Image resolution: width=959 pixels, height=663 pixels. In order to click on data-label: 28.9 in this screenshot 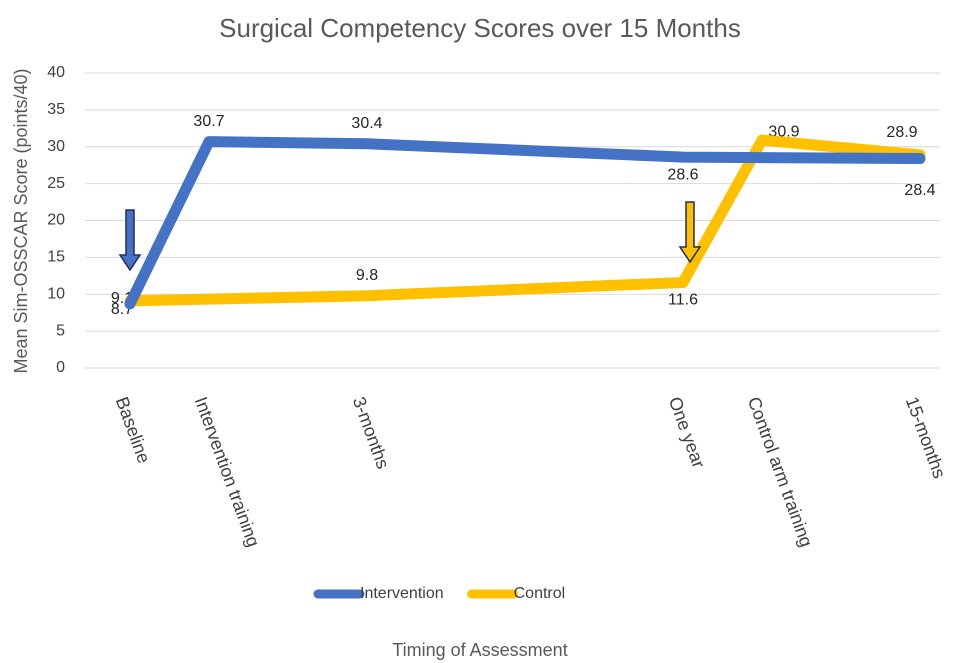, I will do `click(901, 132)`.